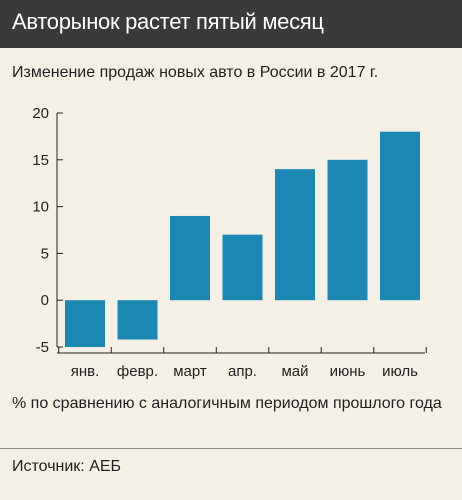 The width and height of the screenshot is (462, 500). Describe the element at coordinates (190, 371) in the screenshot. I see `x-tick-label: март` at that location.